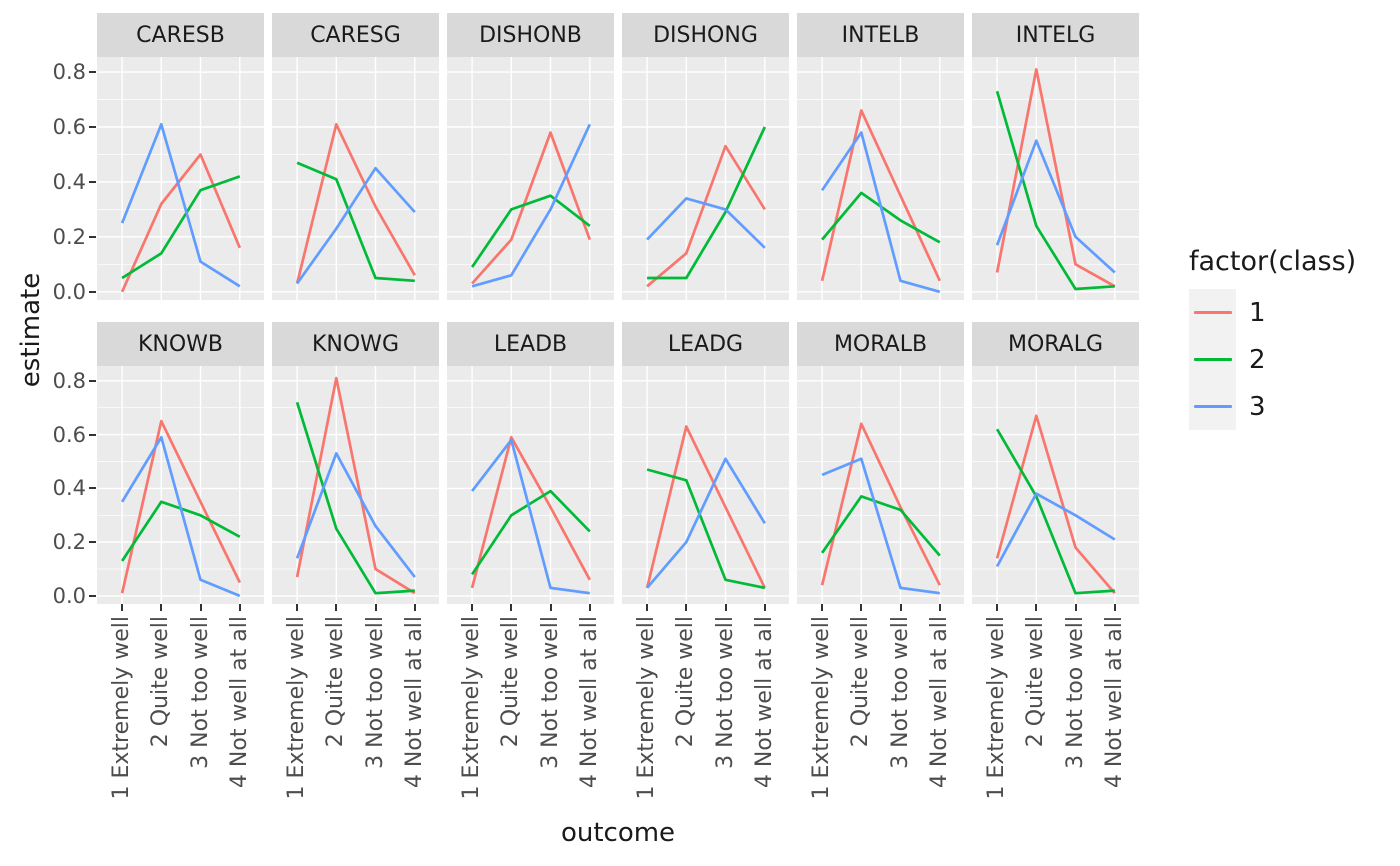  Describe the element at coordinates (880, 35) in the screenshot. I see `facet-strip: INTELB` at that location.